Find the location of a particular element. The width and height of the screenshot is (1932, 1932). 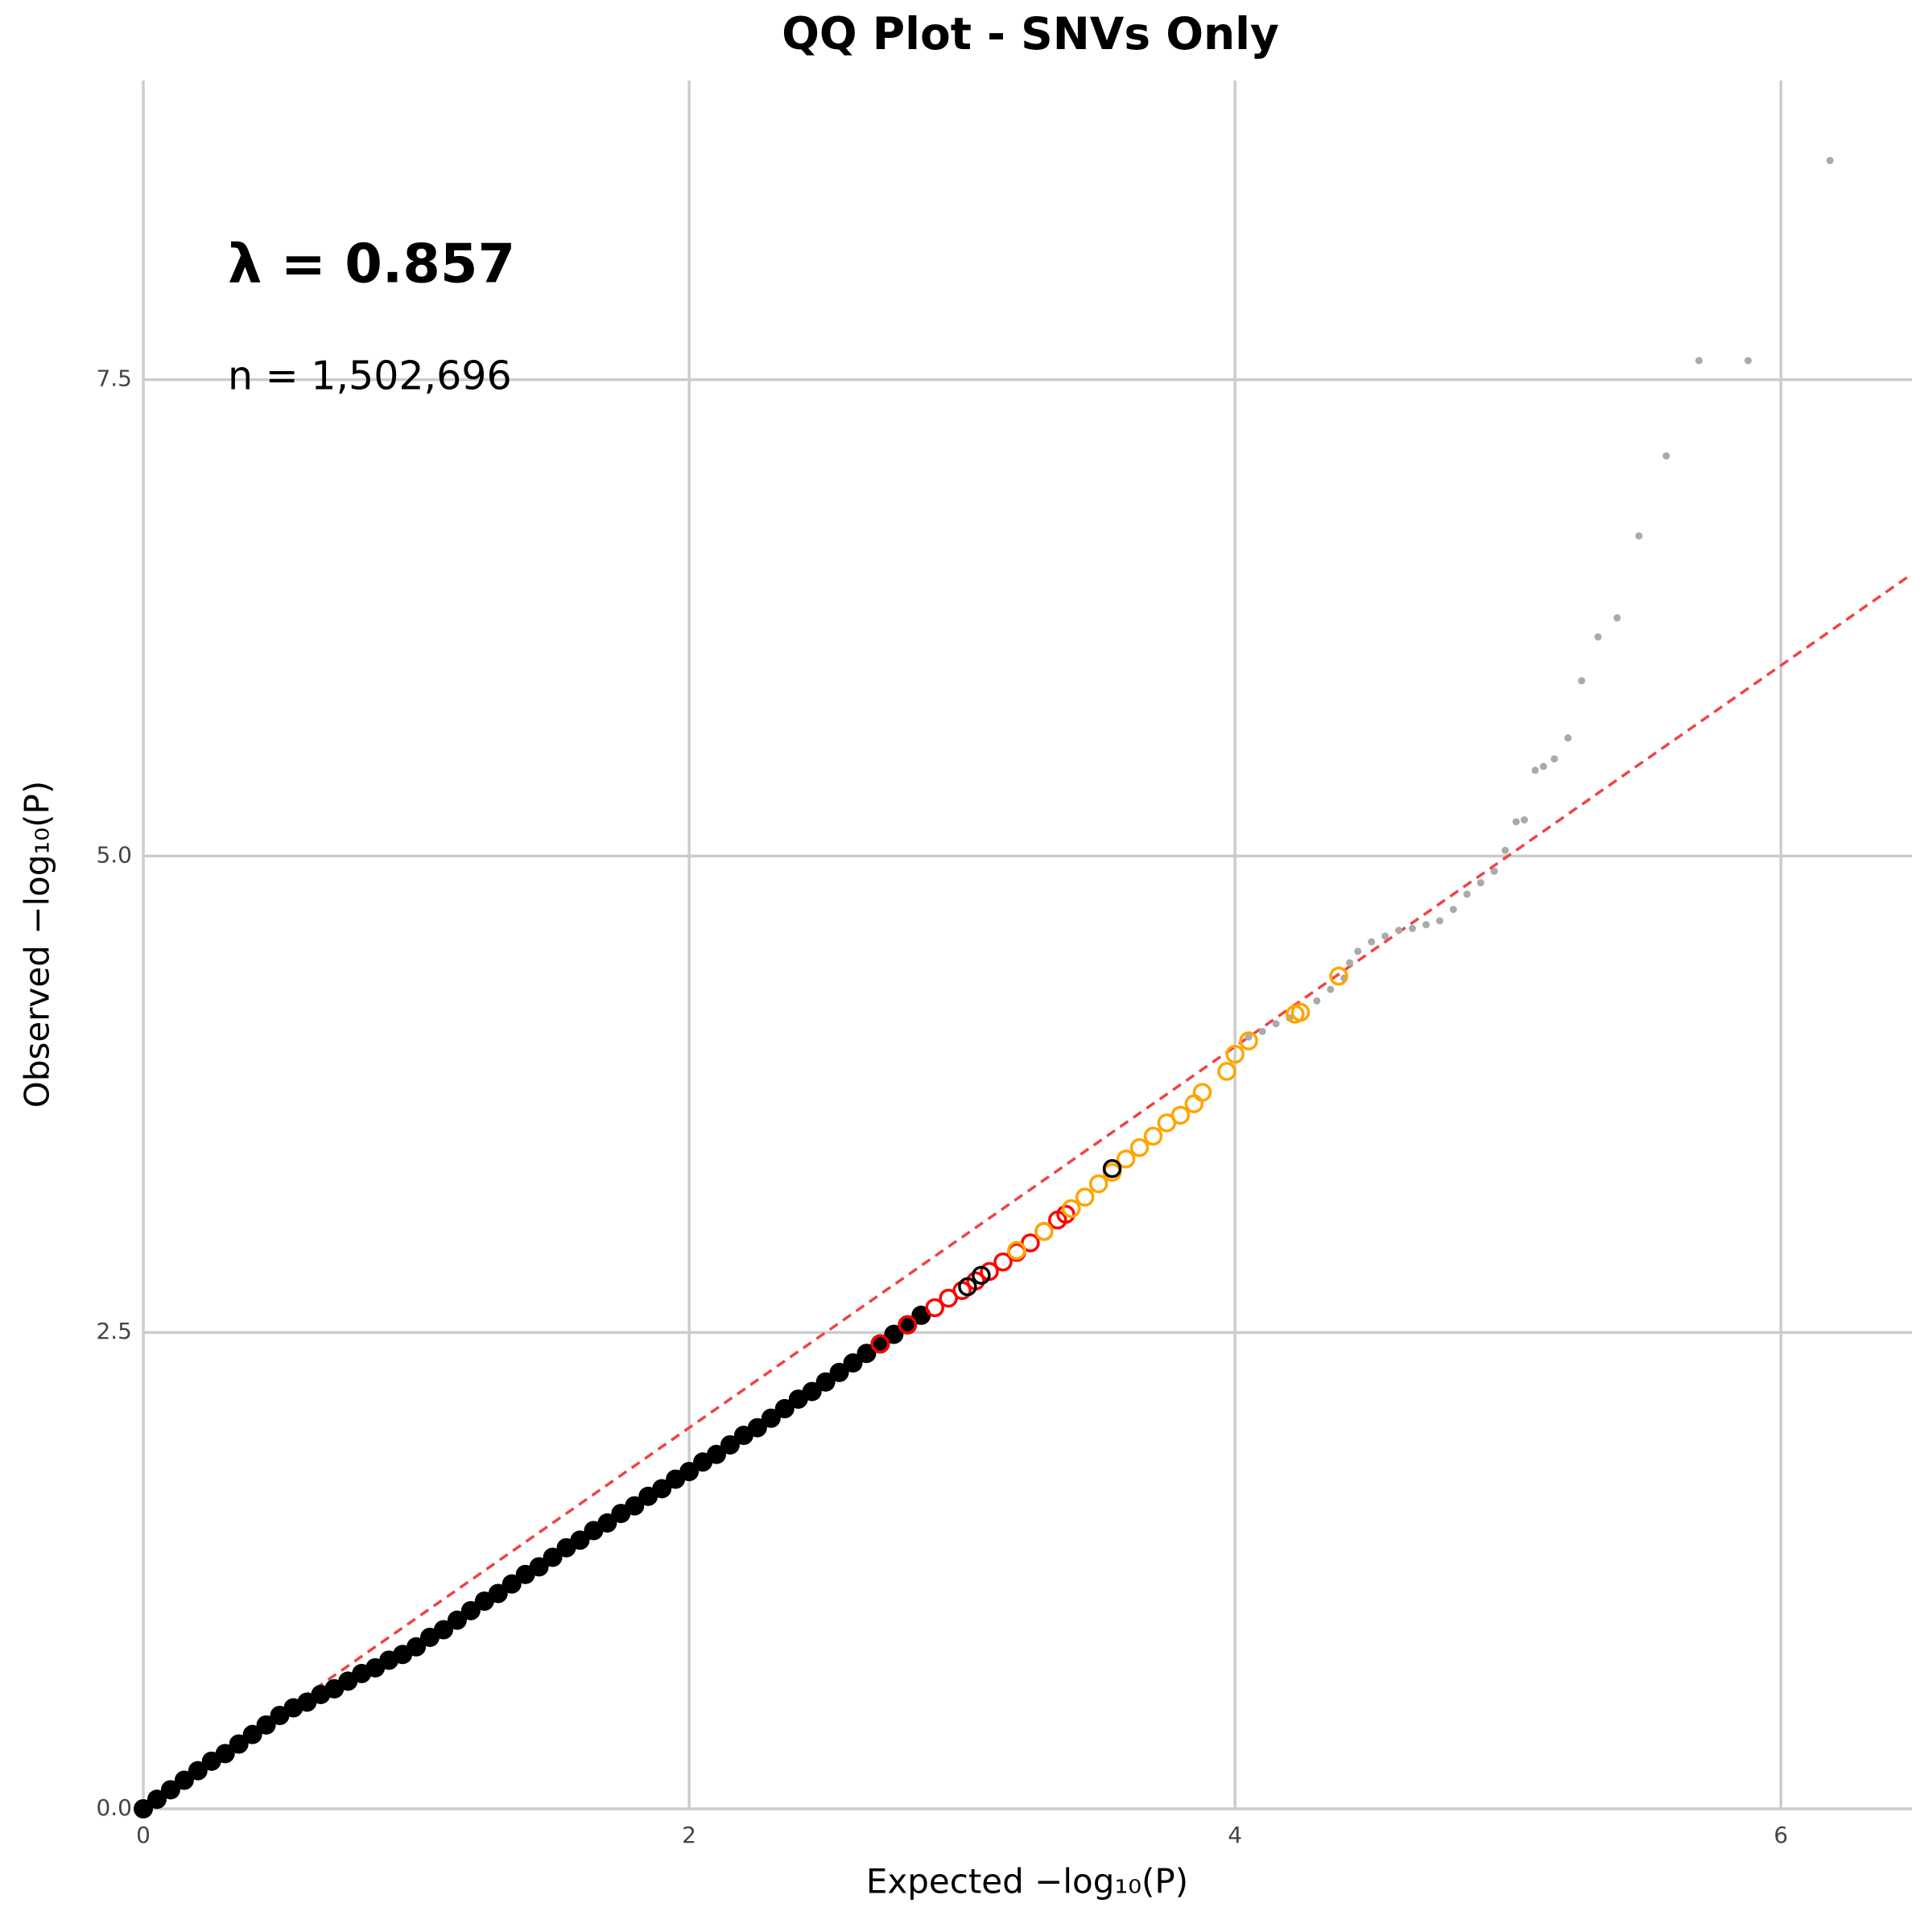

y-tick-label: 0.0 is located at coordinates (114, 1807).